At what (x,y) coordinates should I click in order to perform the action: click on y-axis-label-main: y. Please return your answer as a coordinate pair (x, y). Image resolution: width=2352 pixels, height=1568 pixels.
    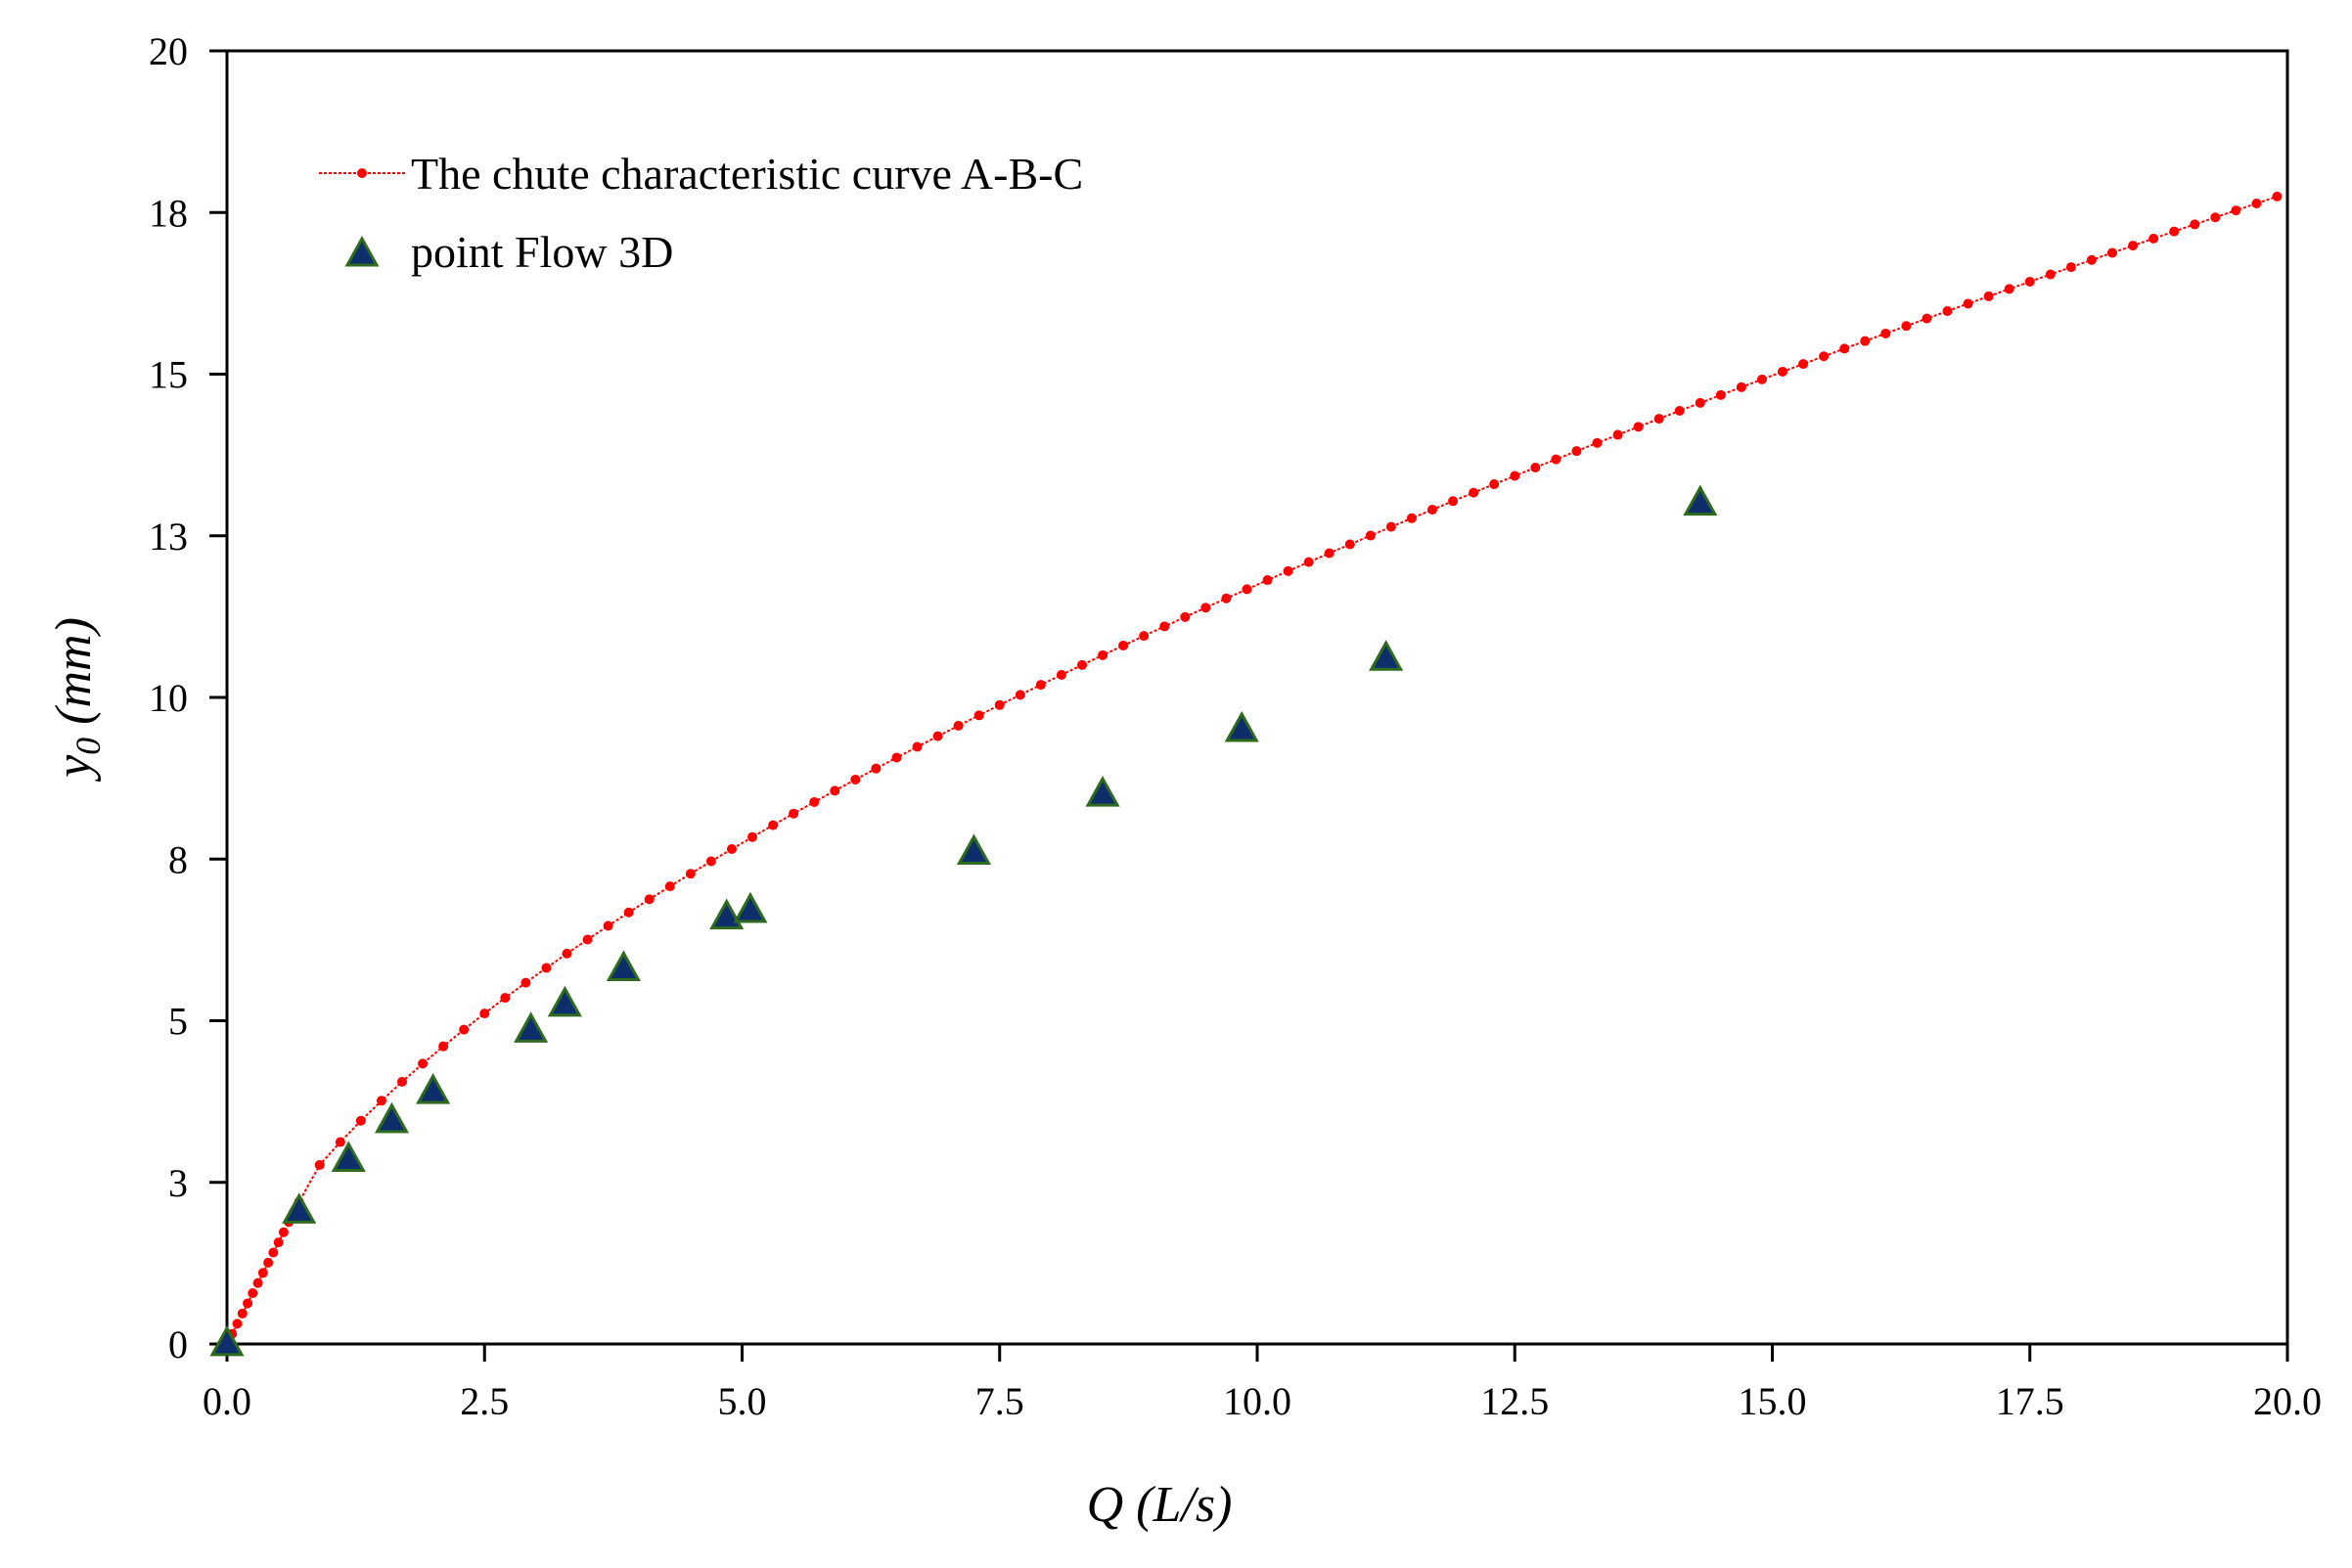
    Looking at the image, I should click on (74, 768).